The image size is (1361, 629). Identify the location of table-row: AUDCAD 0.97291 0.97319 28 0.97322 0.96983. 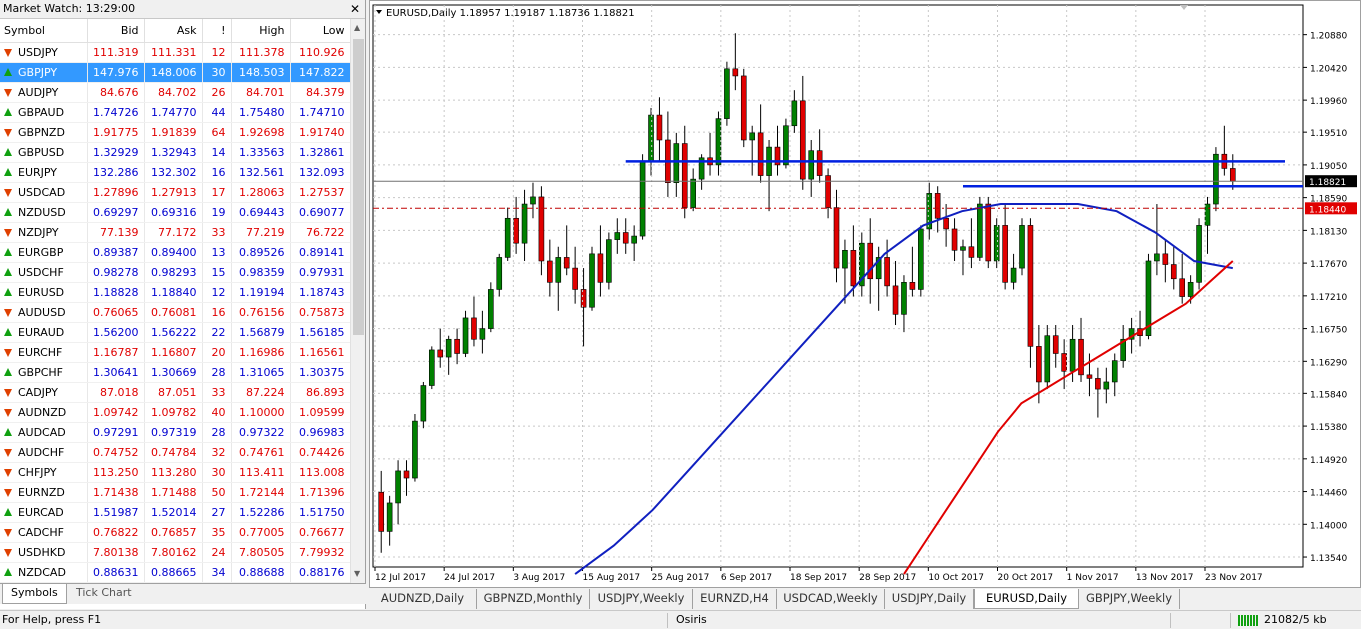
(175, 432).